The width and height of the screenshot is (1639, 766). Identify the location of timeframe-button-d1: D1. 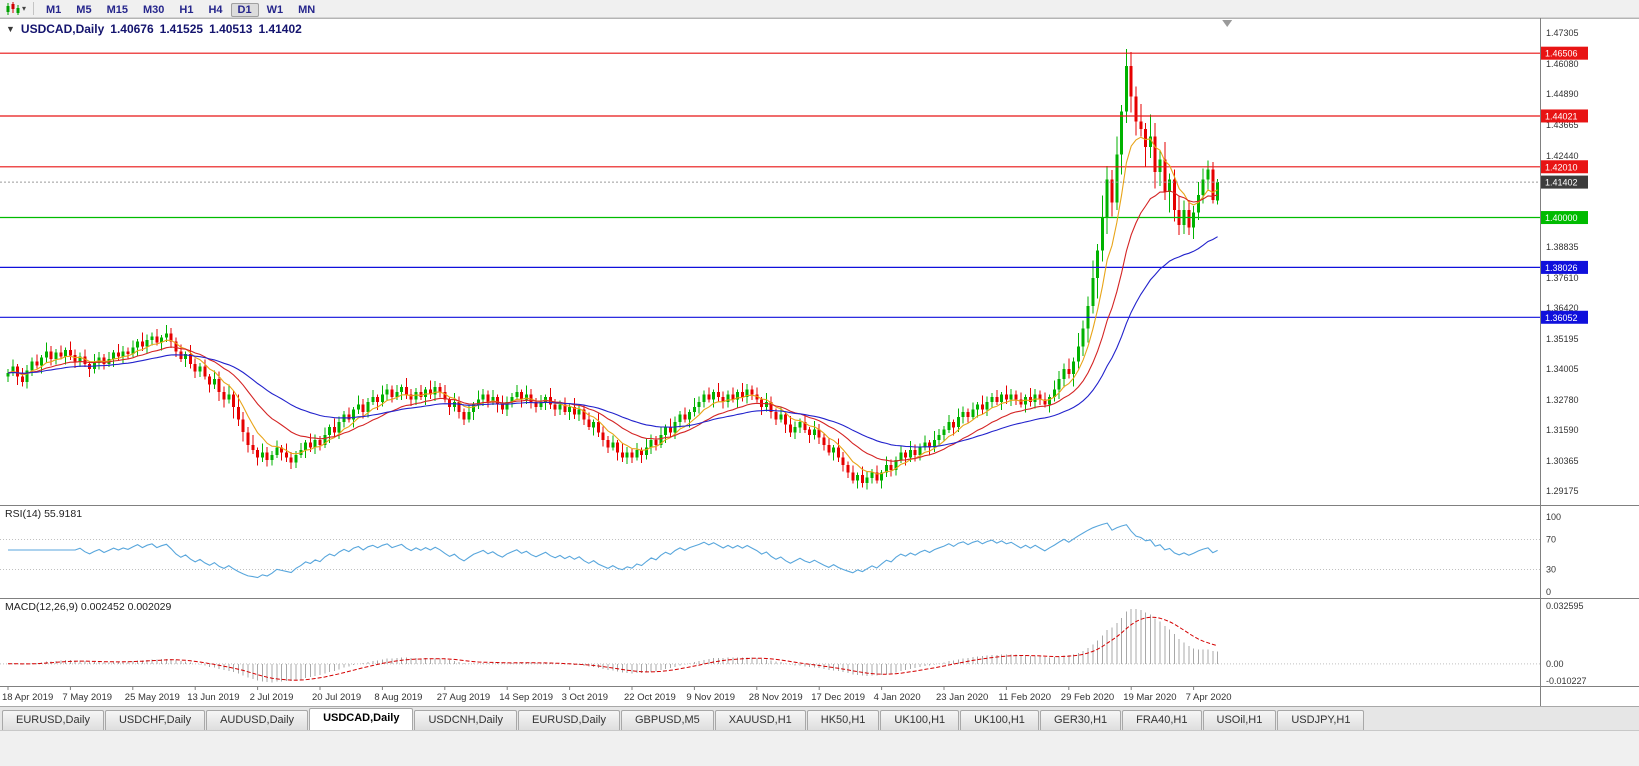
(244, 9).